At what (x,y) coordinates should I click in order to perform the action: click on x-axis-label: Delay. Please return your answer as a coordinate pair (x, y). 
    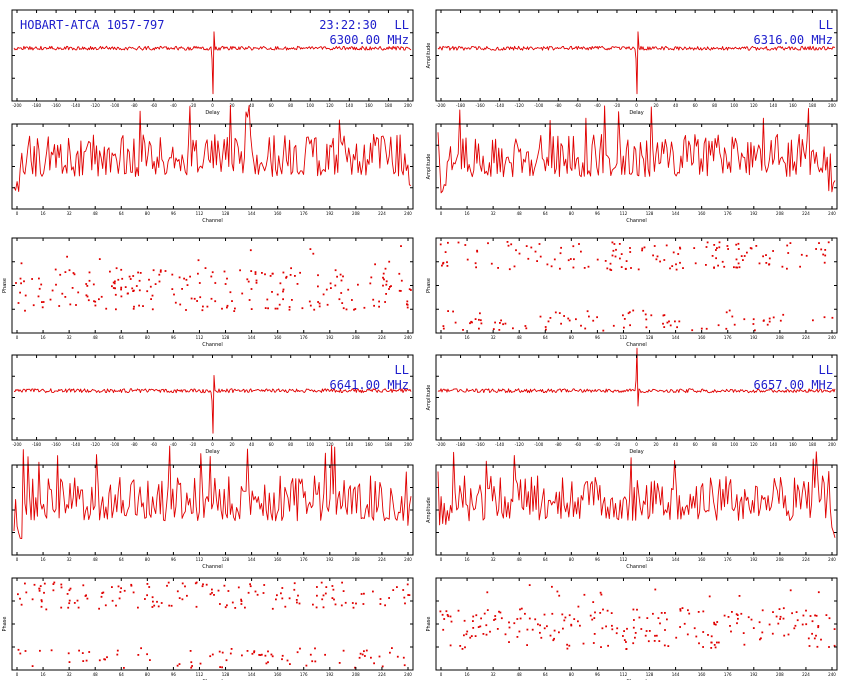
    Looking at the image, I should click on (212, 113).